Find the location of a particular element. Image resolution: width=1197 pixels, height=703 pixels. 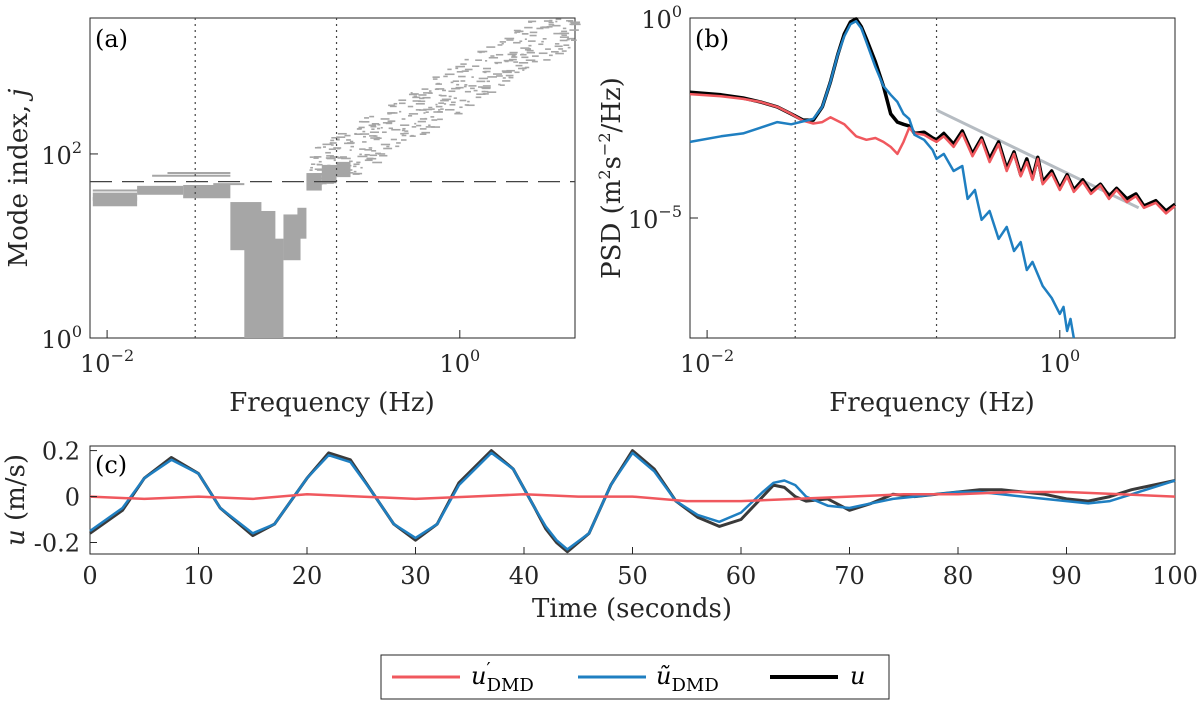

y-tick-label: 0.2 is located at coordinates (61, 452).